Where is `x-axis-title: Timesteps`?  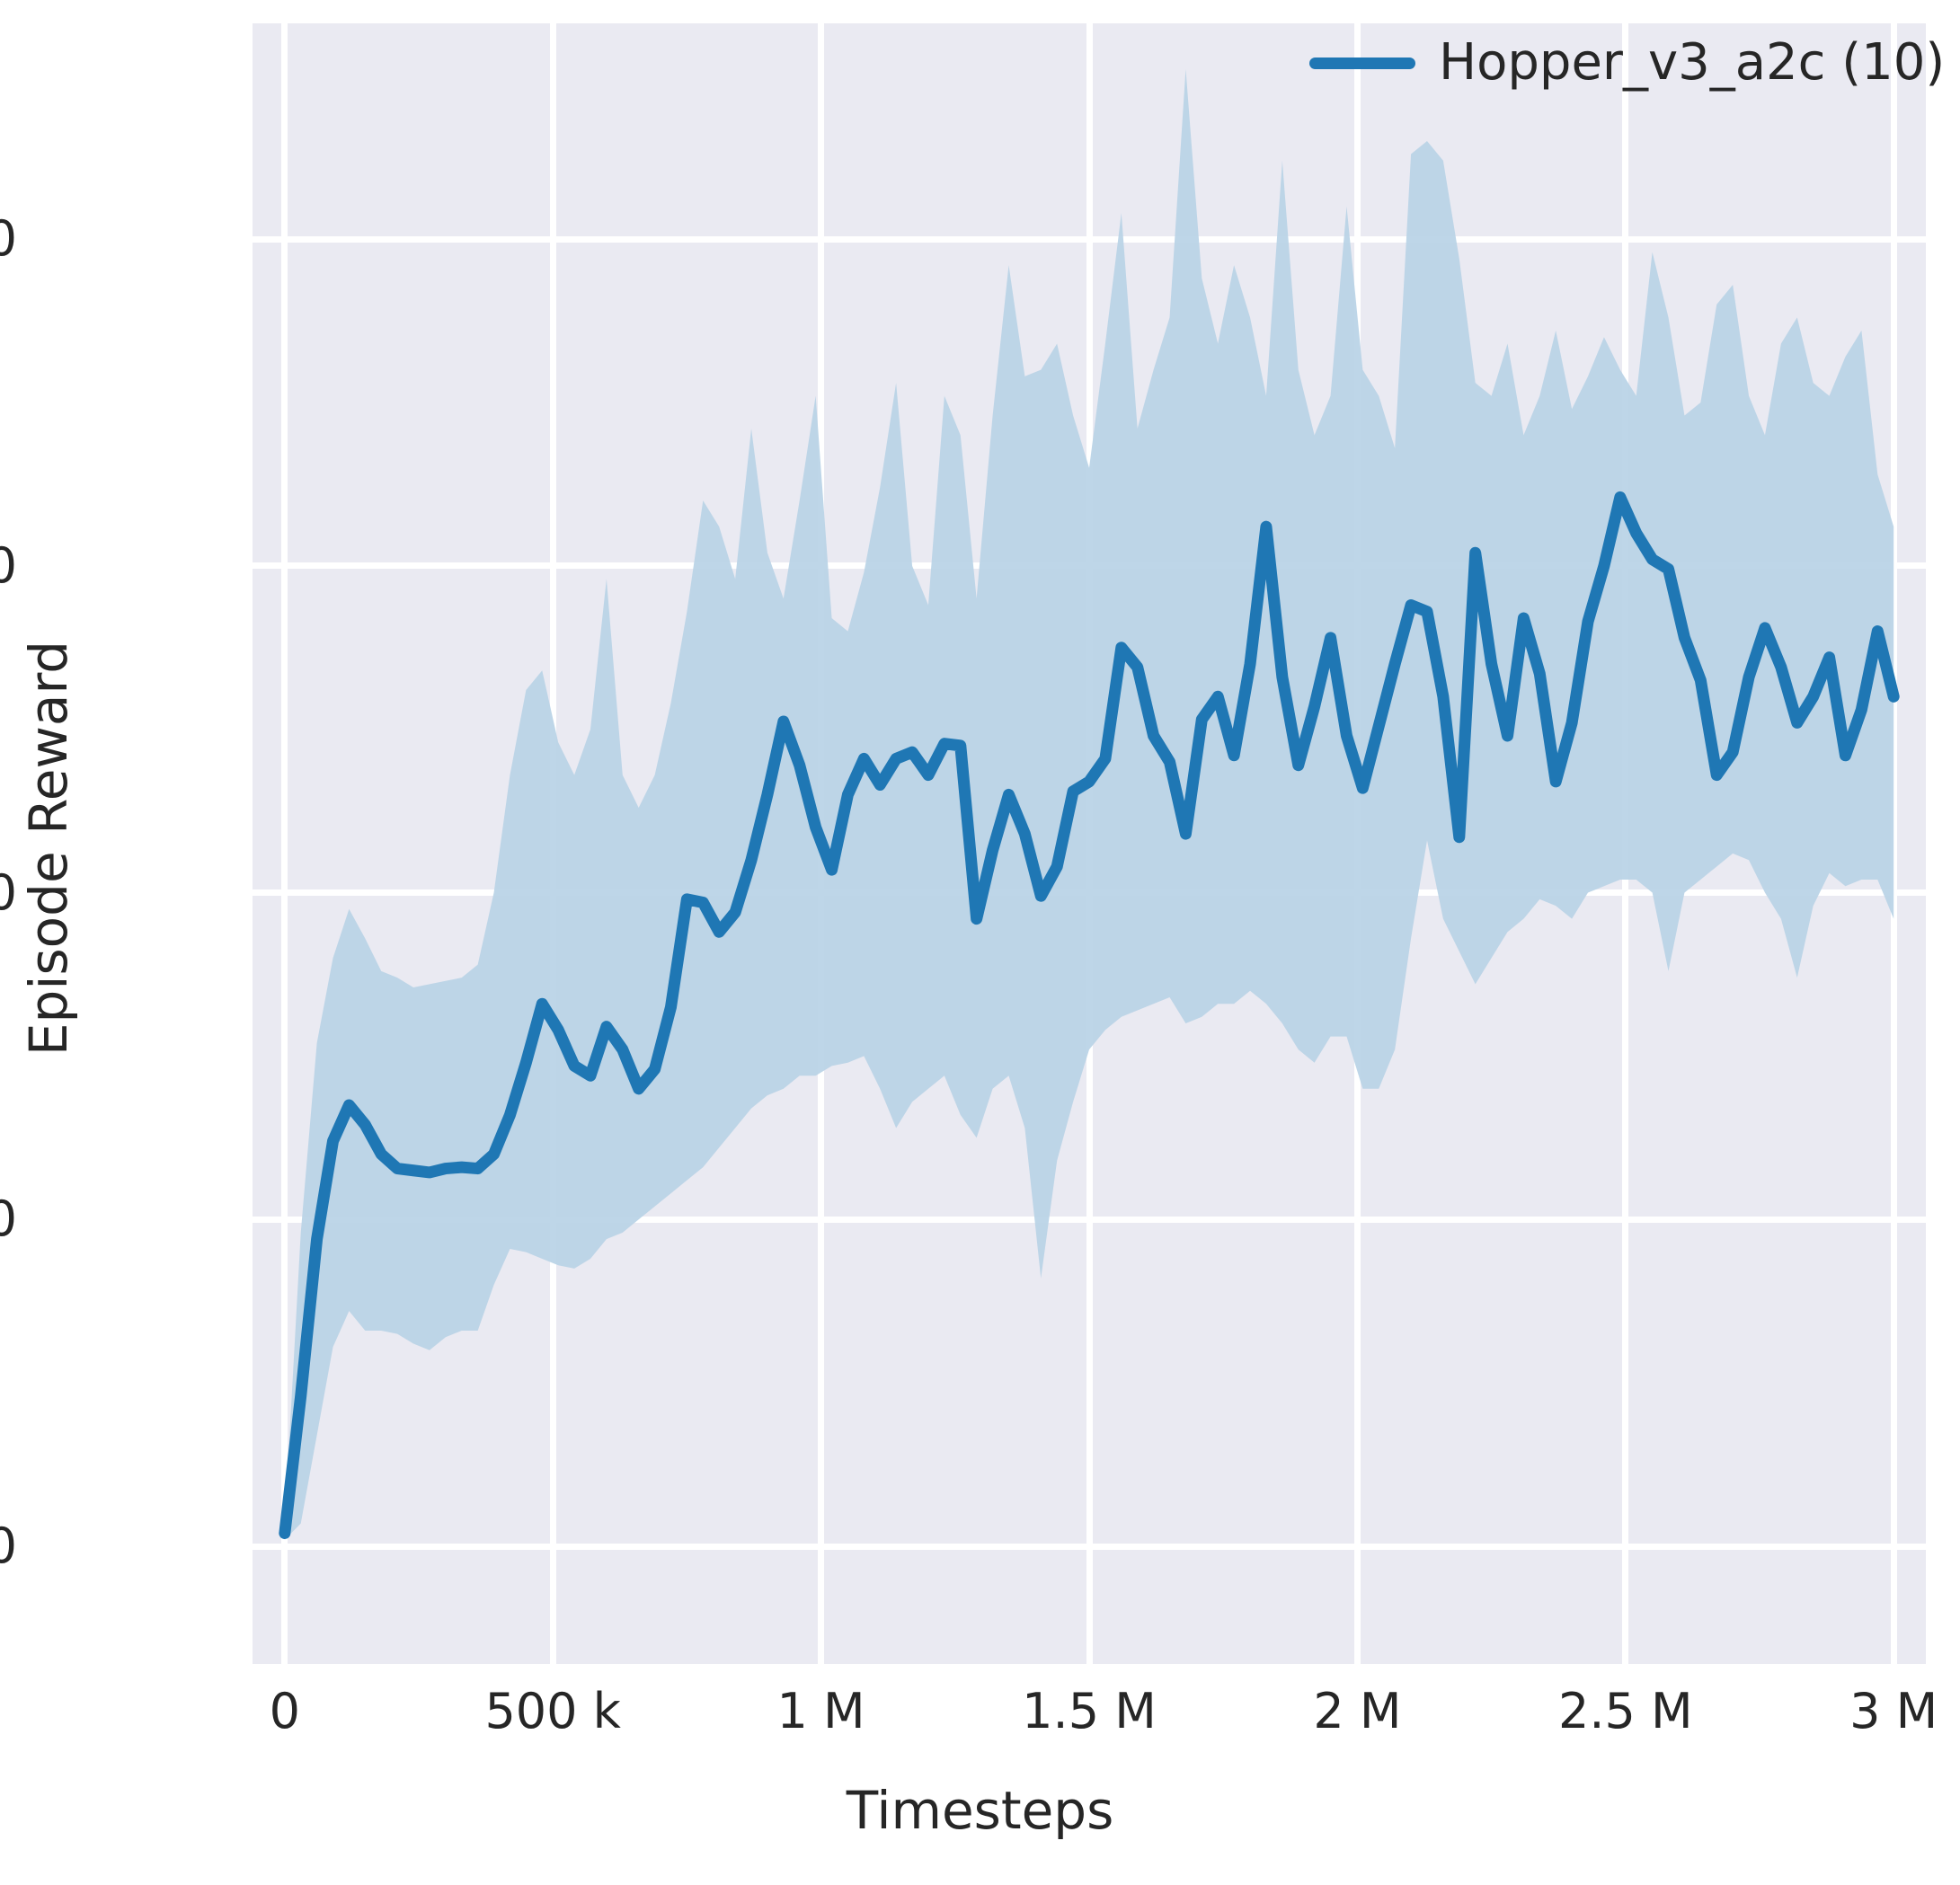
x-axis-title: Timesteps is located at coordinates (980, 1810).